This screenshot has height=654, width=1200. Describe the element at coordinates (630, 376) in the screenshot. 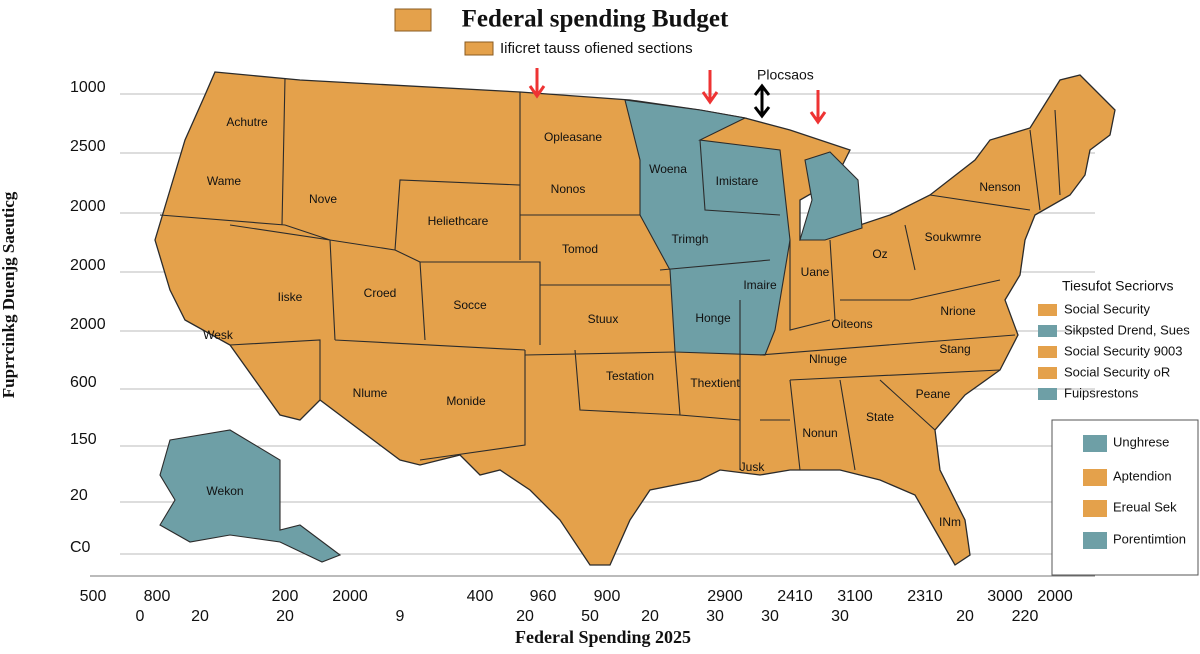

I see `region-label: Testation` at that location.